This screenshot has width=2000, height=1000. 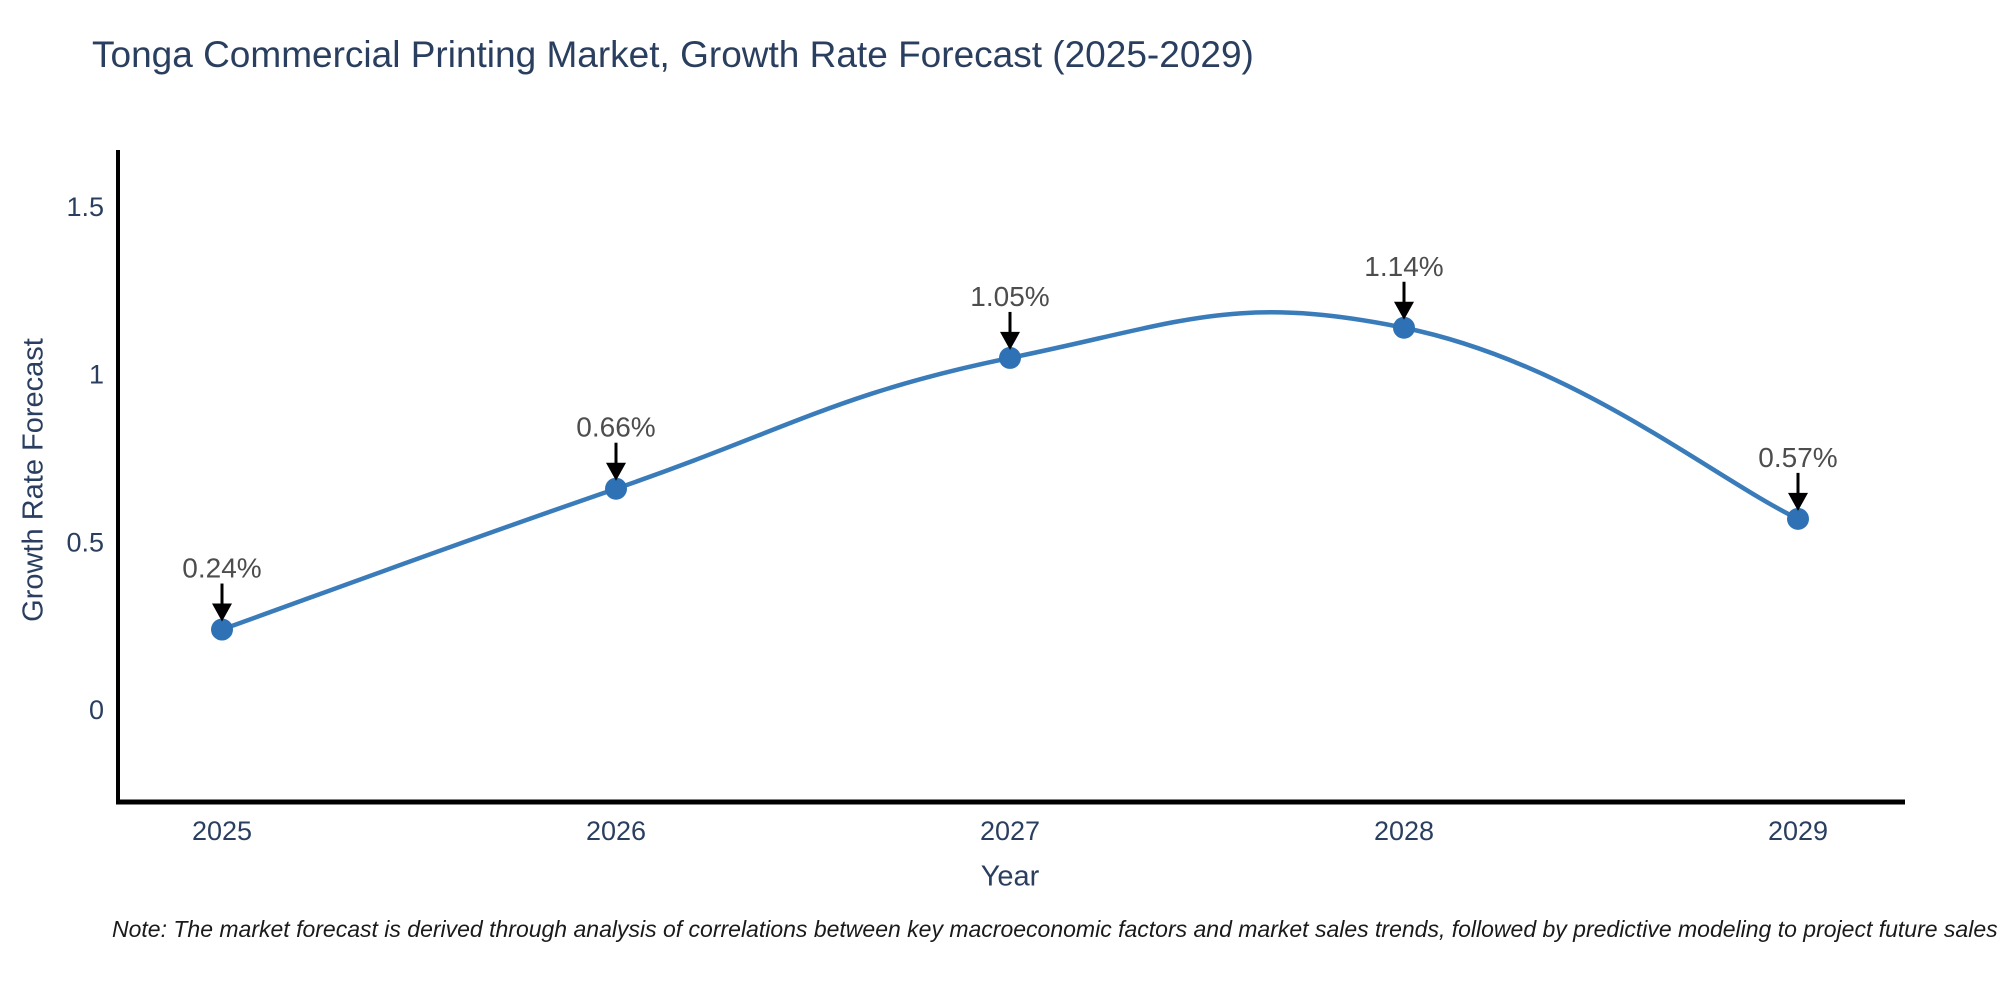 What do you see at coordinates (1009, 296) in the screenshot?
I see `data-point-label: 1.05%` at bounding box center [1009, 296].